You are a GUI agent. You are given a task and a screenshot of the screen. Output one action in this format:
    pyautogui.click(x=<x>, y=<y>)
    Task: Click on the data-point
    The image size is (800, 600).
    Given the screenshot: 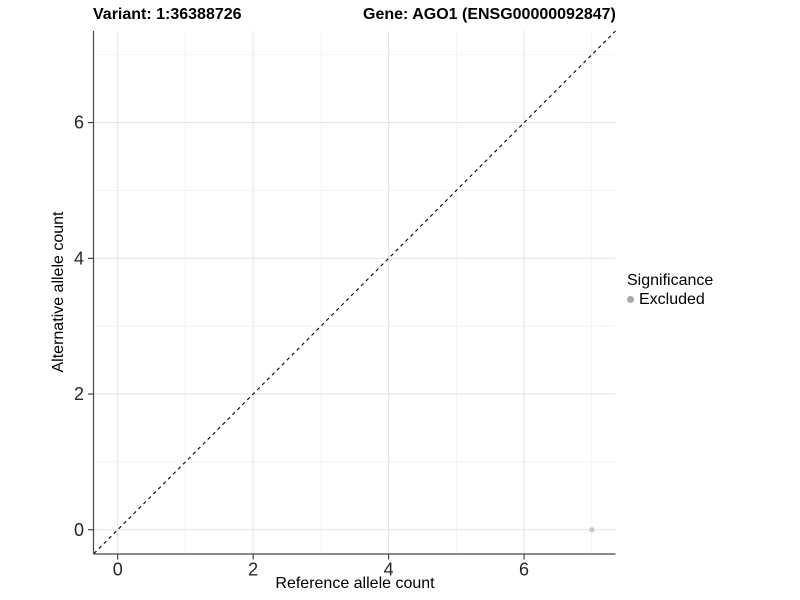 What is the action you would take?
    pyautogui.click(x=592, y=530)
    